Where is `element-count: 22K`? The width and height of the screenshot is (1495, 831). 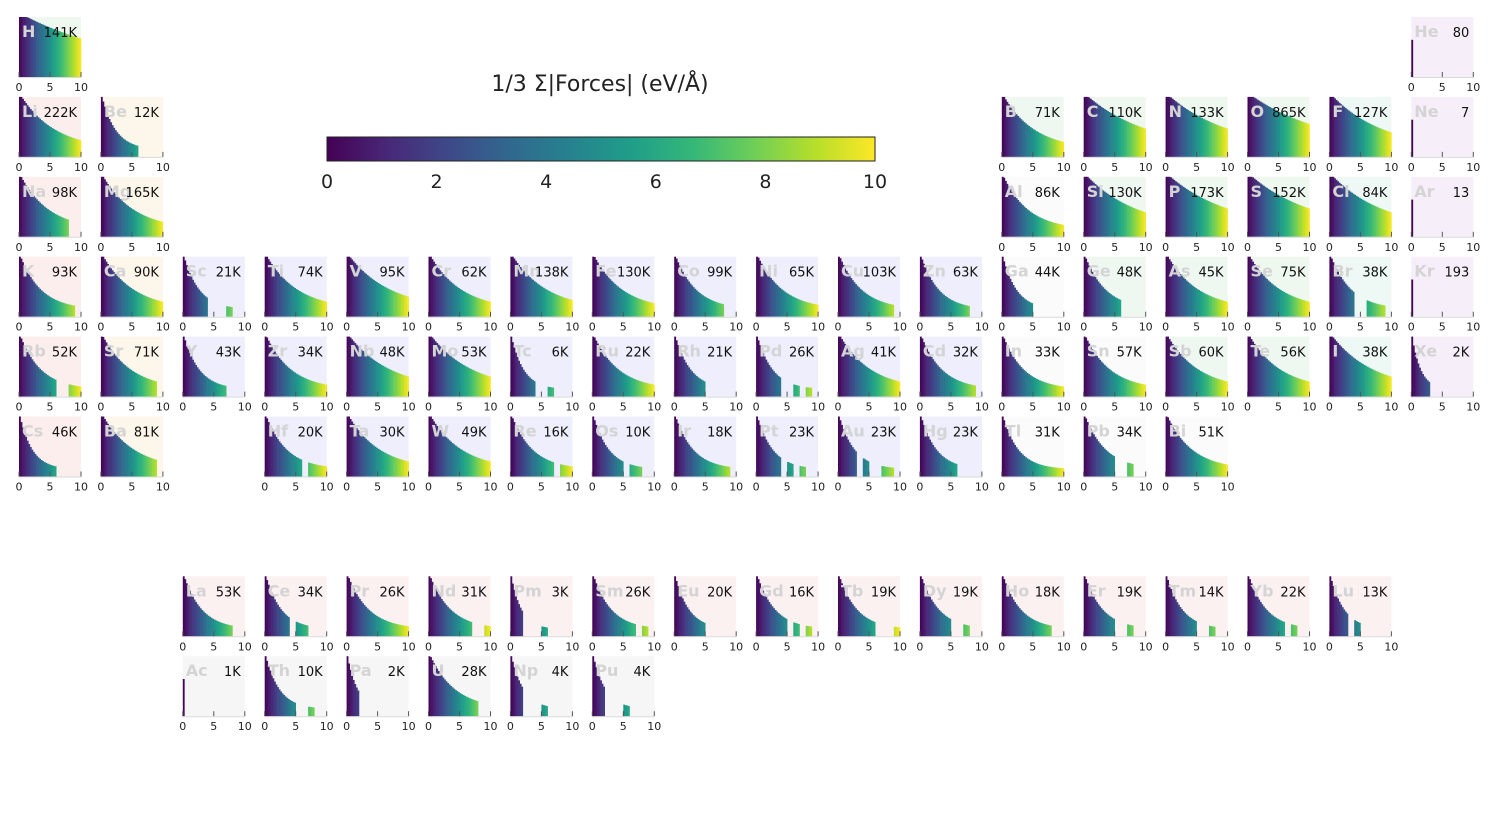
element-count: 22K is located at coordinates (638, 353).